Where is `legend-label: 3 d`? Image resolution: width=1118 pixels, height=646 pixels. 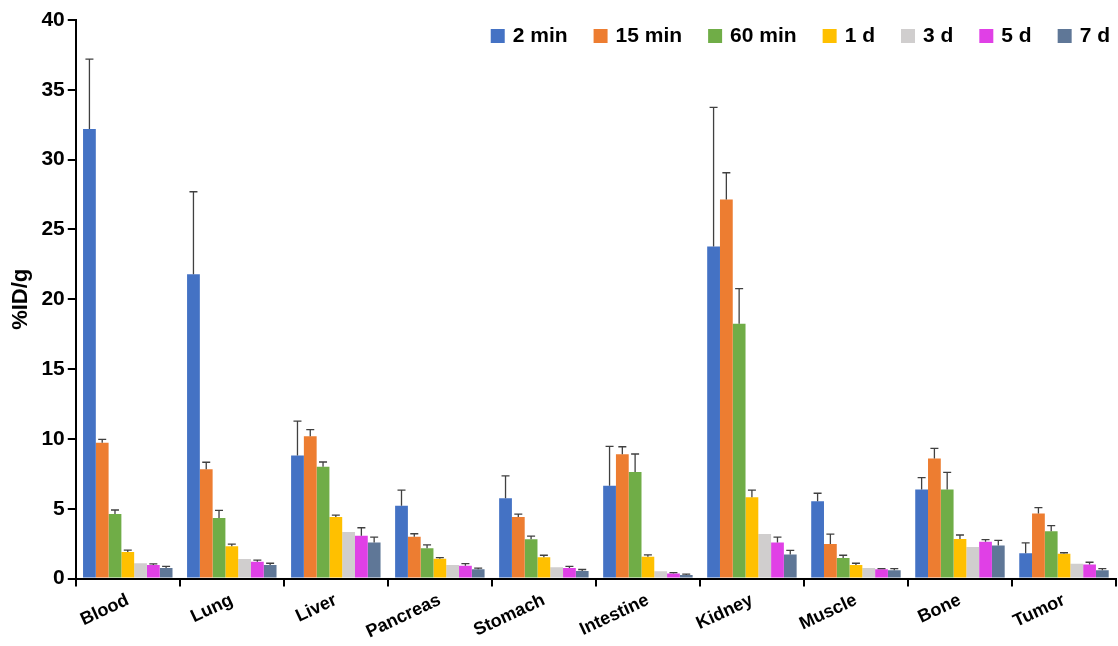
legend-label: 3 d is located at coordinates (938, 34).